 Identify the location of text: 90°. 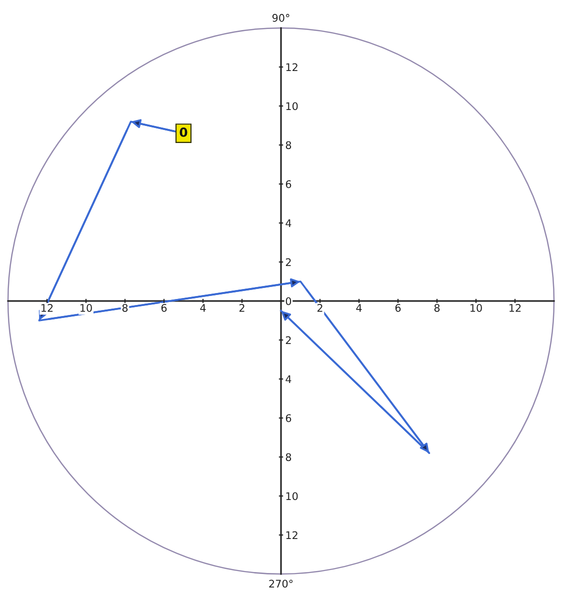
(281, 18).